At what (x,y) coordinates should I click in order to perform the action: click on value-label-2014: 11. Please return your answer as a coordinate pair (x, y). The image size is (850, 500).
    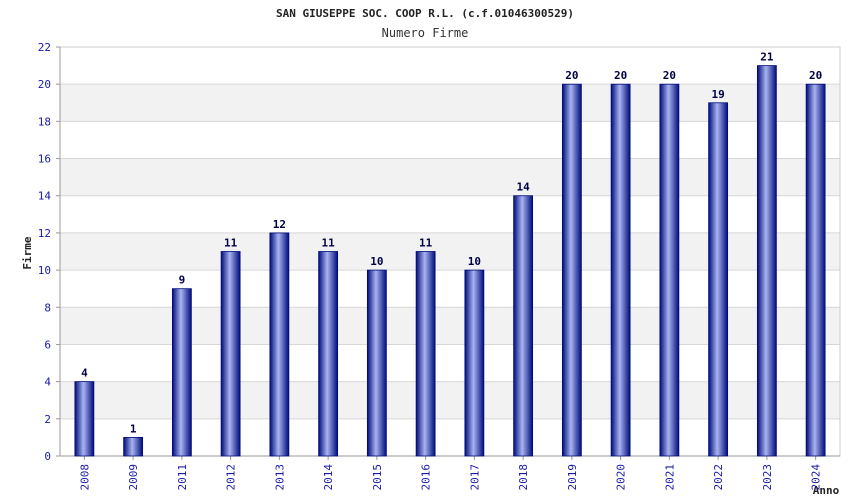
    Looking at the image, I should click on (329, 243).